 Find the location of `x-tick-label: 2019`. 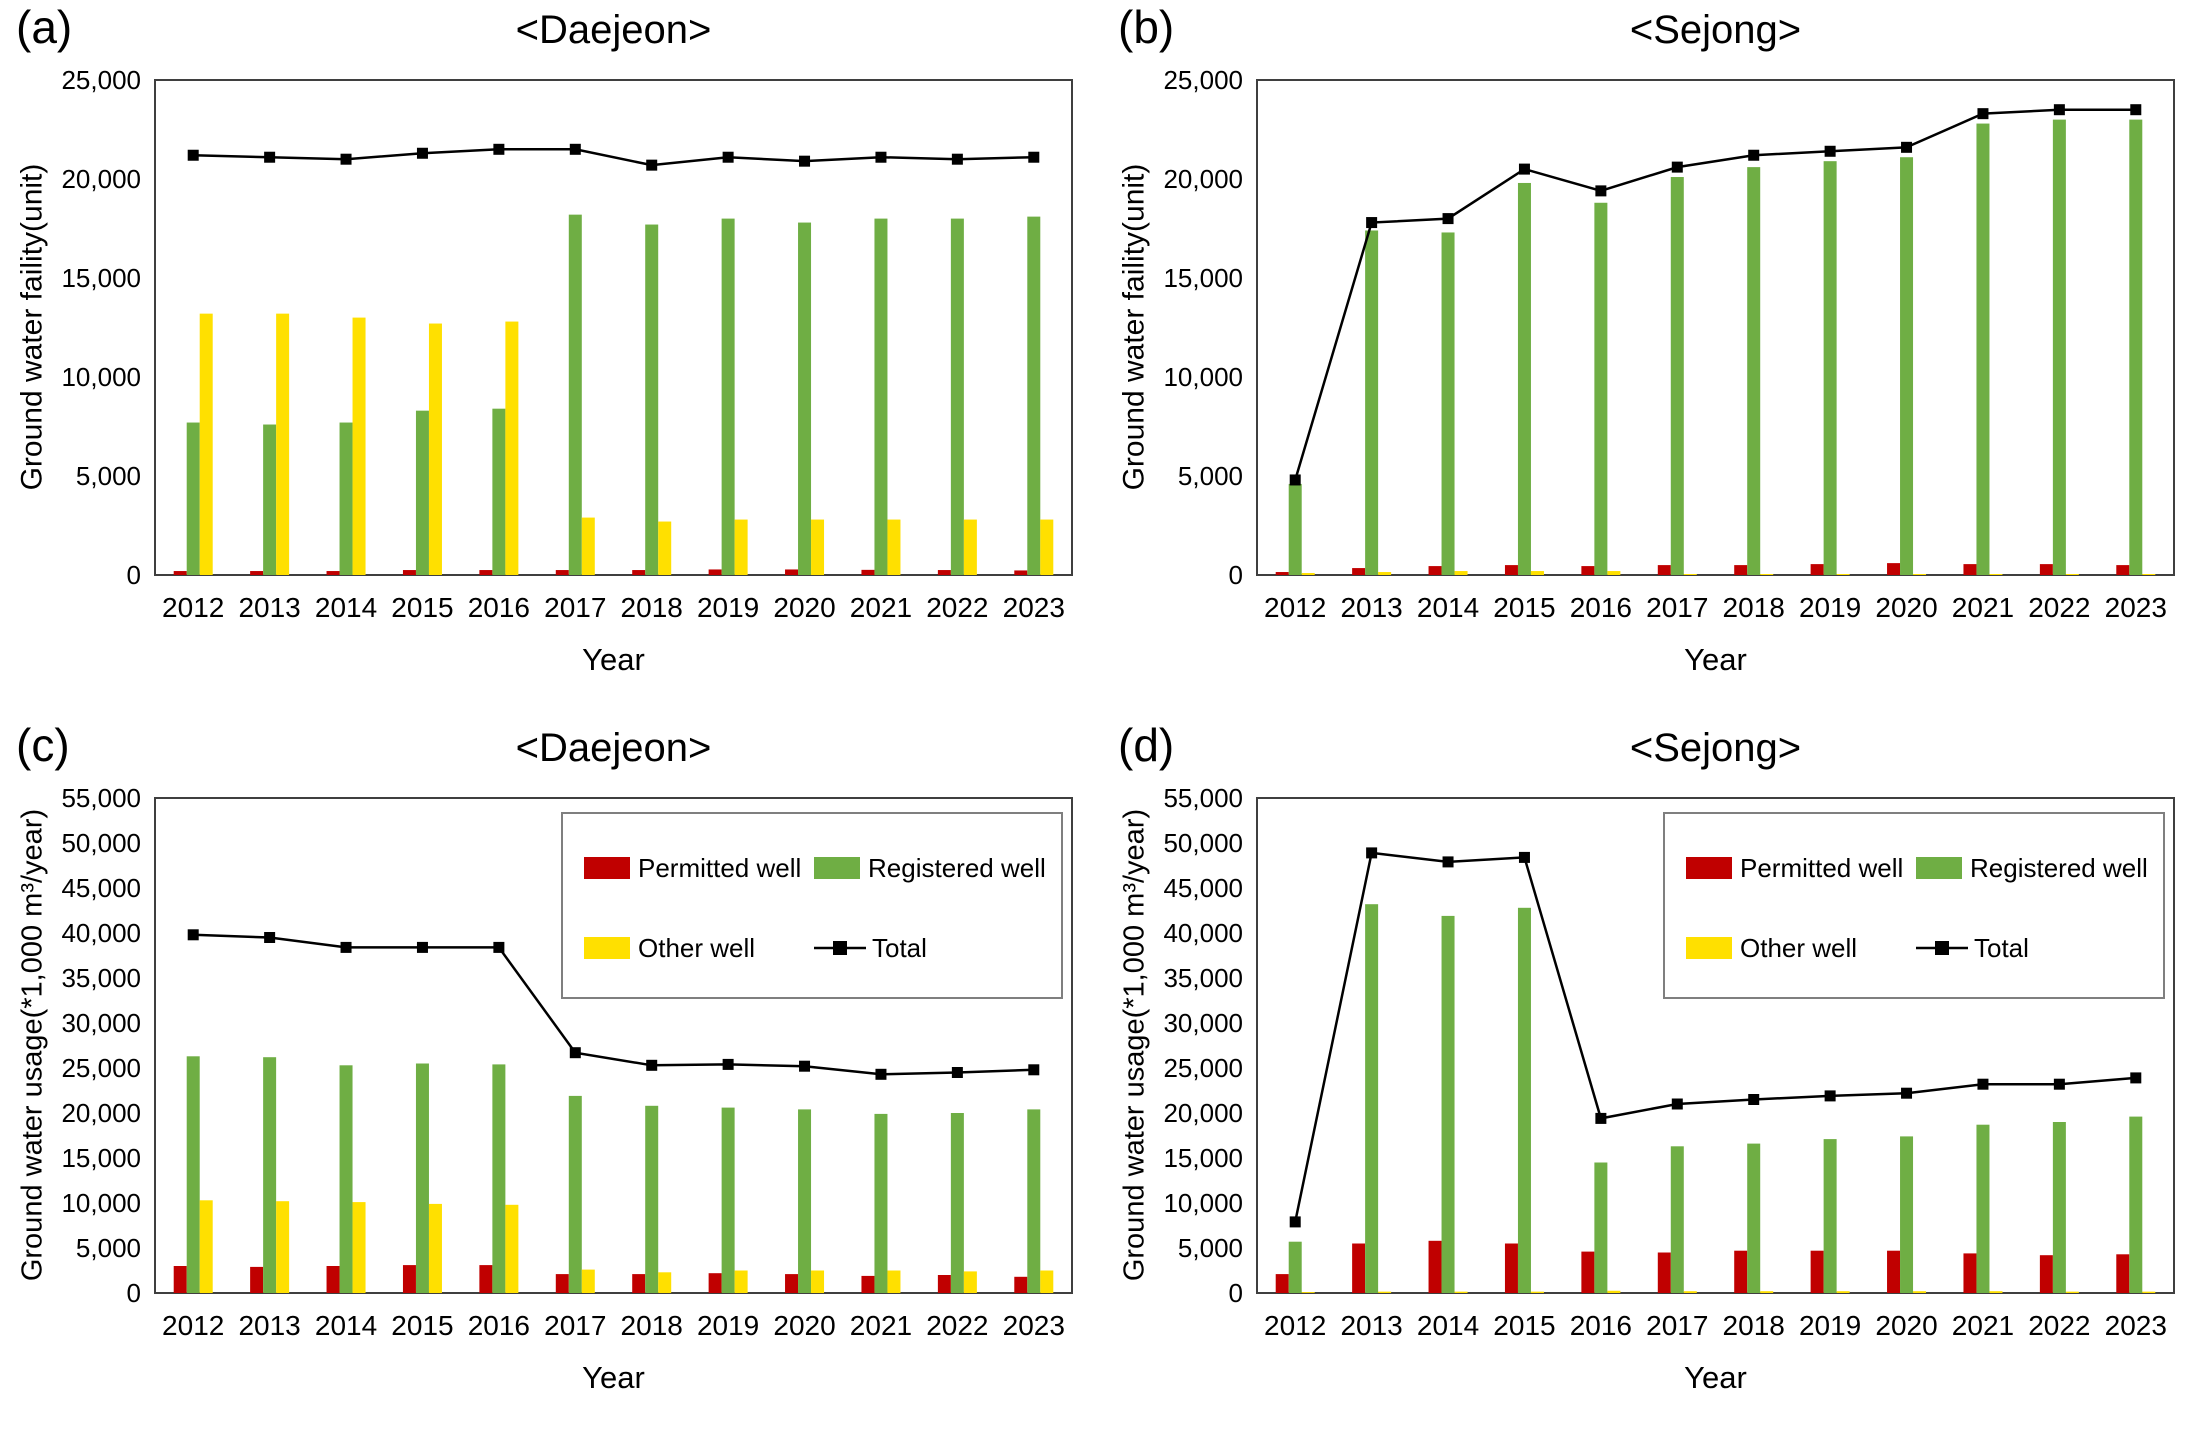

x-tick-label: 2019 is located at coordinates (1830, 1325).